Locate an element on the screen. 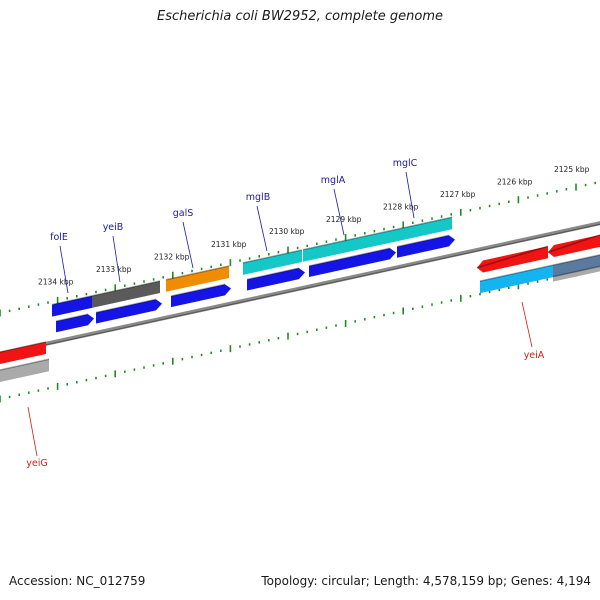 The height and width of the screenshot is (600, 600). gene-folE is located at coordinates (72, 306).